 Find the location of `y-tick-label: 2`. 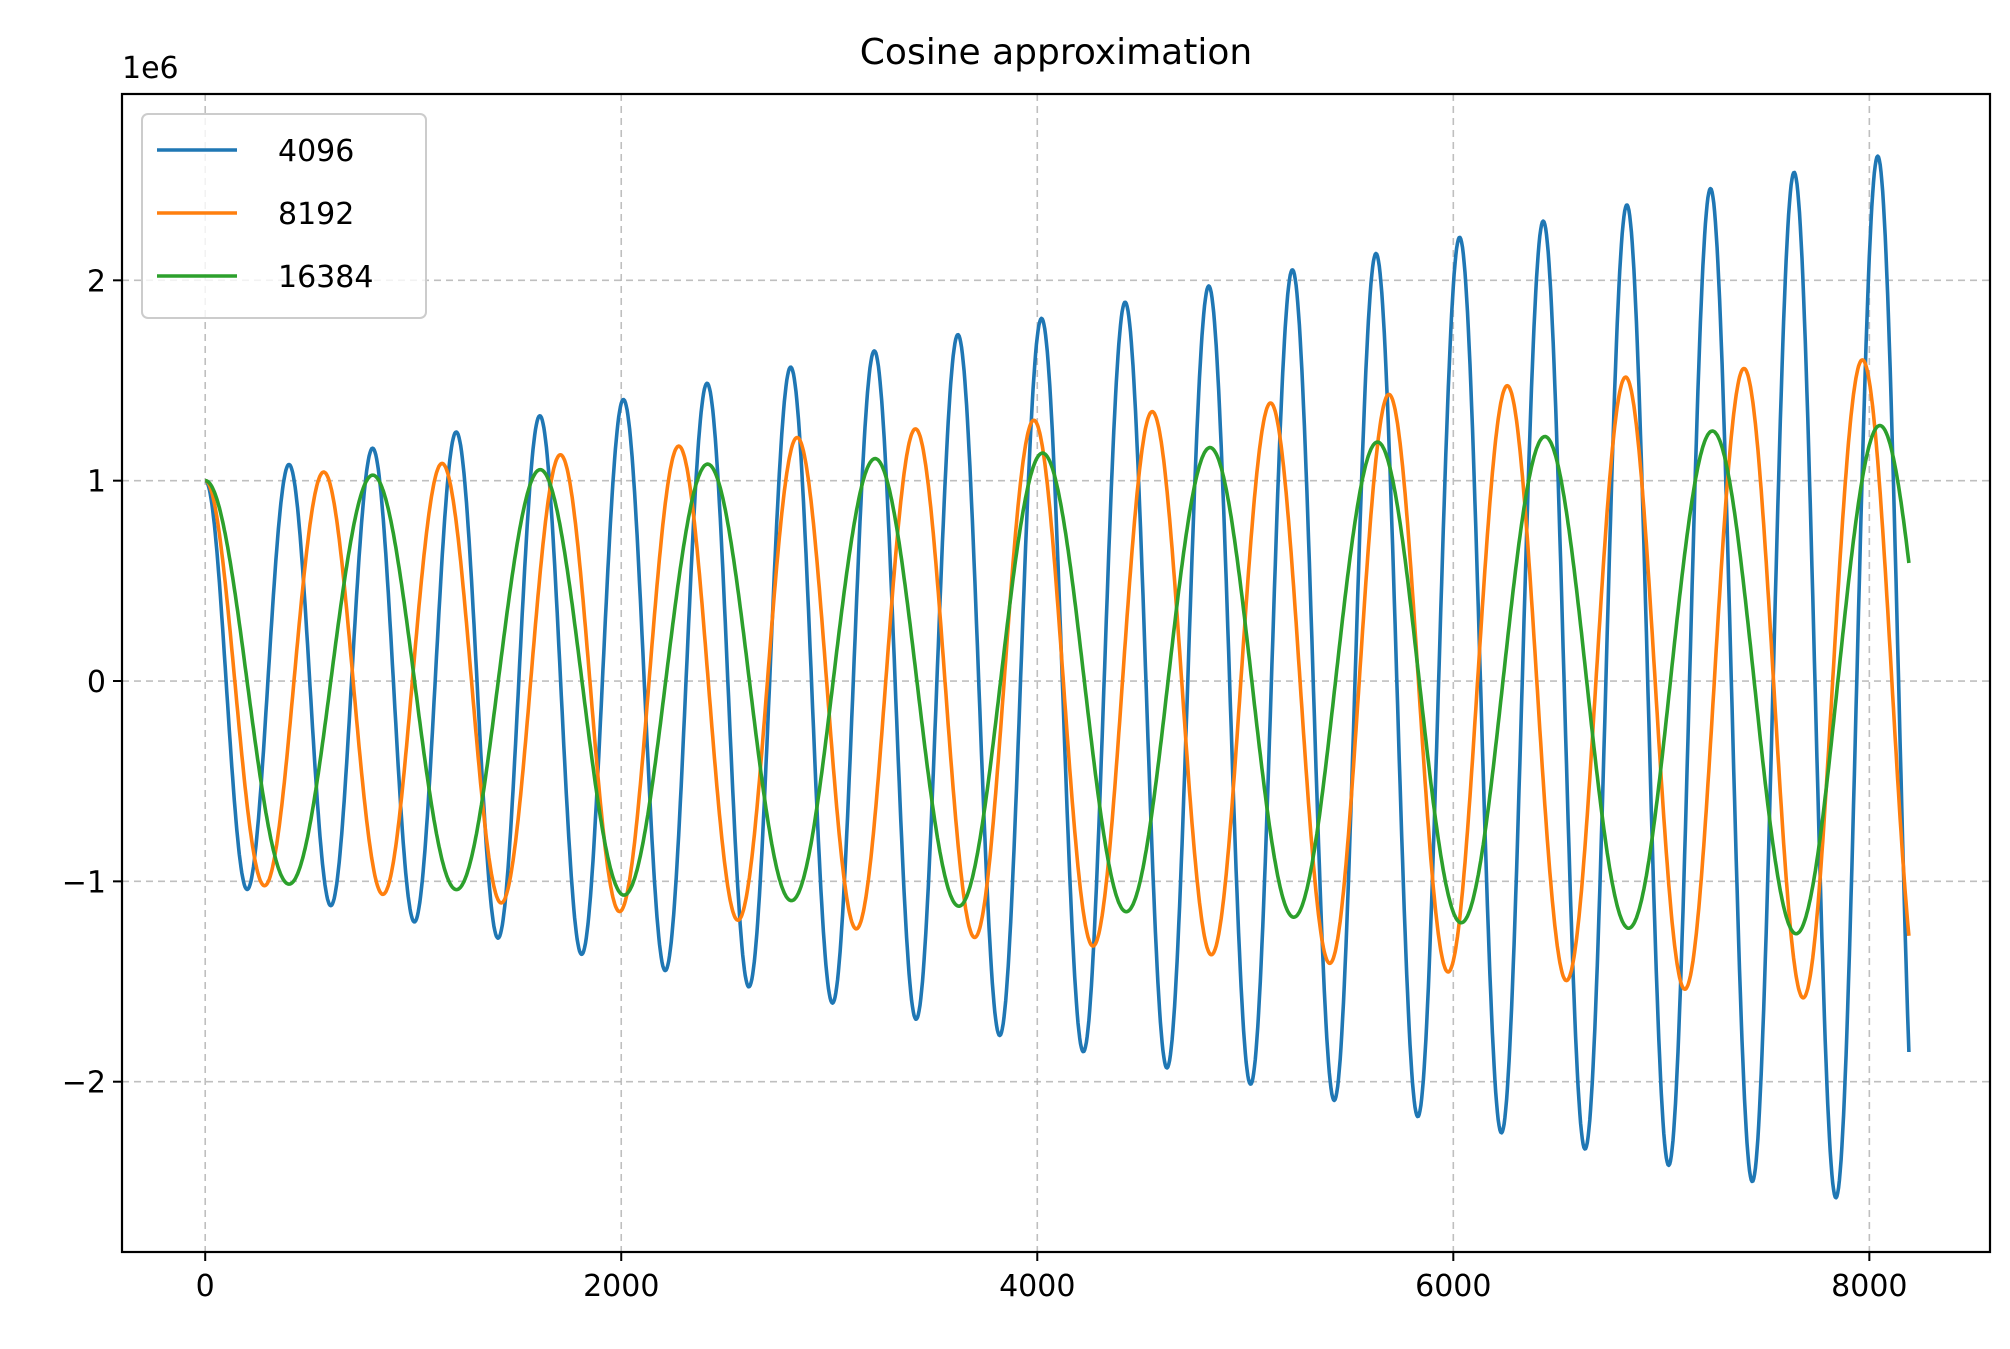

y-tick-label: 2 is located at coordinates (96, 281).